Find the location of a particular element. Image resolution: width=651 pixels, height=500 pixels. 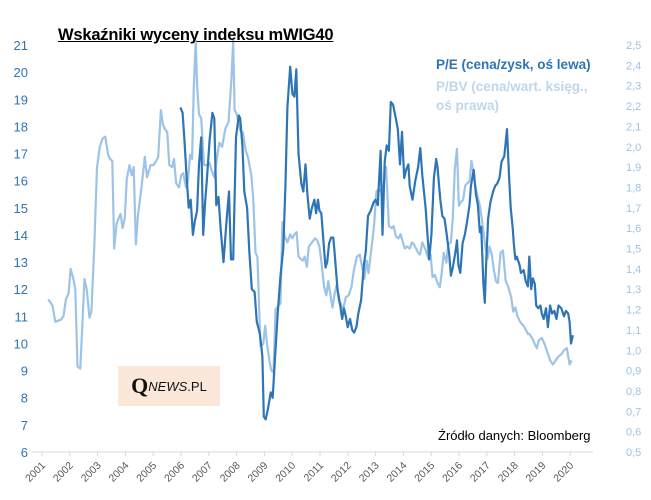

left-tick-label: 11 is located at coordinates (22, 316).